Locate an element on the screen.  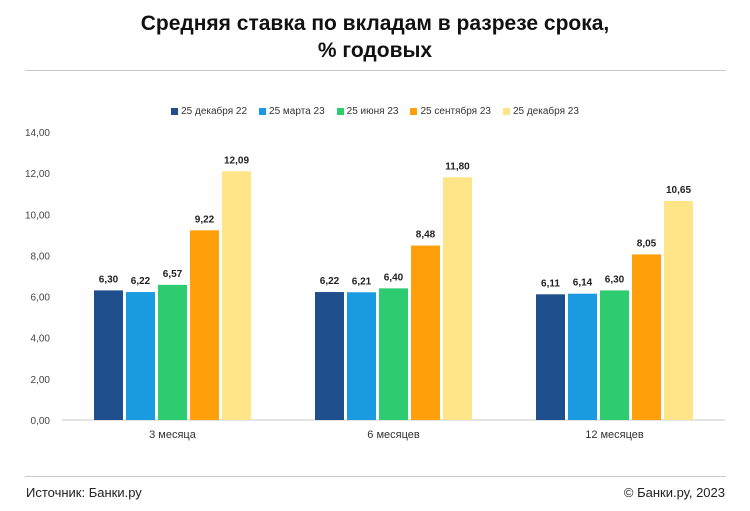
legend-item-0: 25 декабря 22 is located at coordinates (209, 111).